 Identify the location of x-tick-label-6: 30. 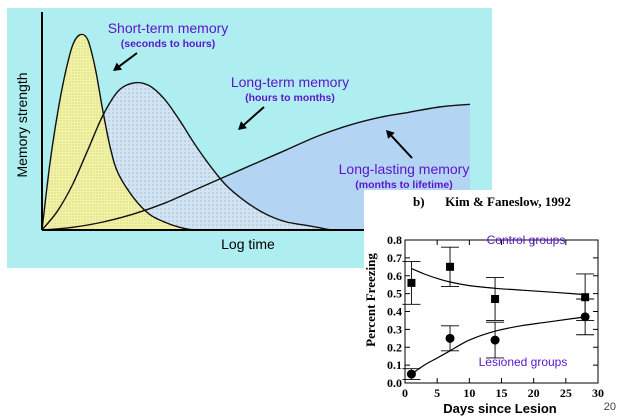
(598, 393).